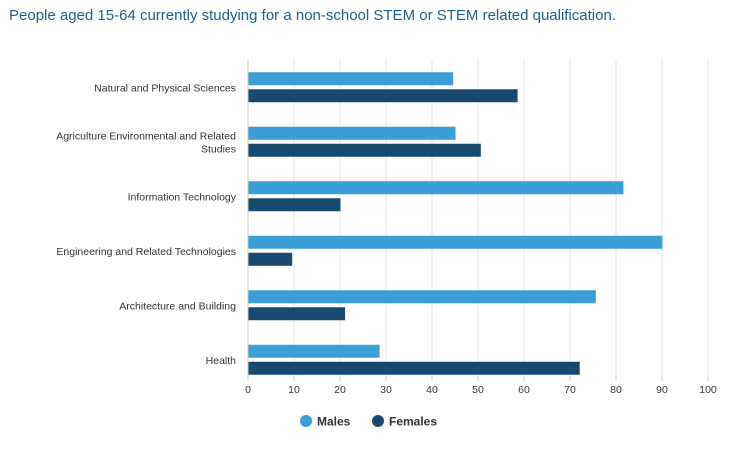  Describe the element at coordinates (708, 390) in the screenshot. I see `x-tick-label: 100` at that location.